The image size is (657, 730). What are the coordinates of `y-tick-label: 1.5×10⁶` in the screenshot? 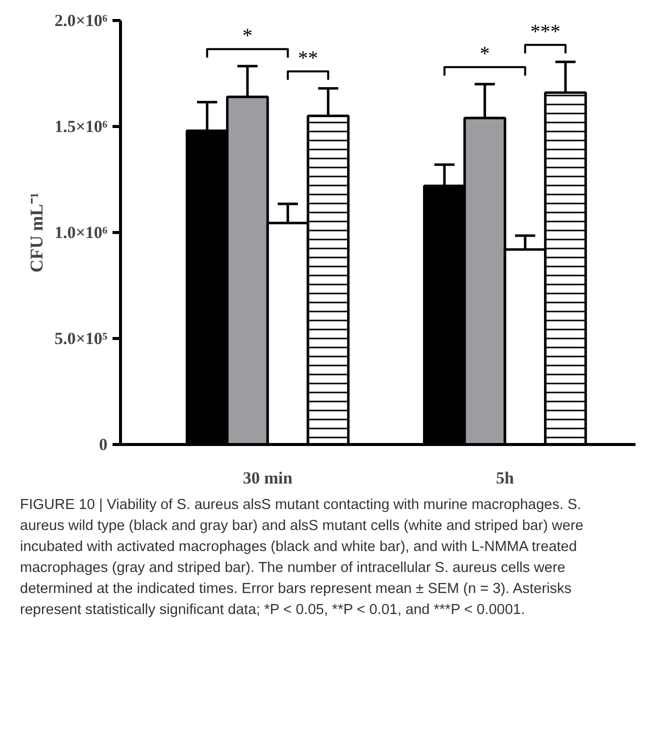 It's located at (81, 126).